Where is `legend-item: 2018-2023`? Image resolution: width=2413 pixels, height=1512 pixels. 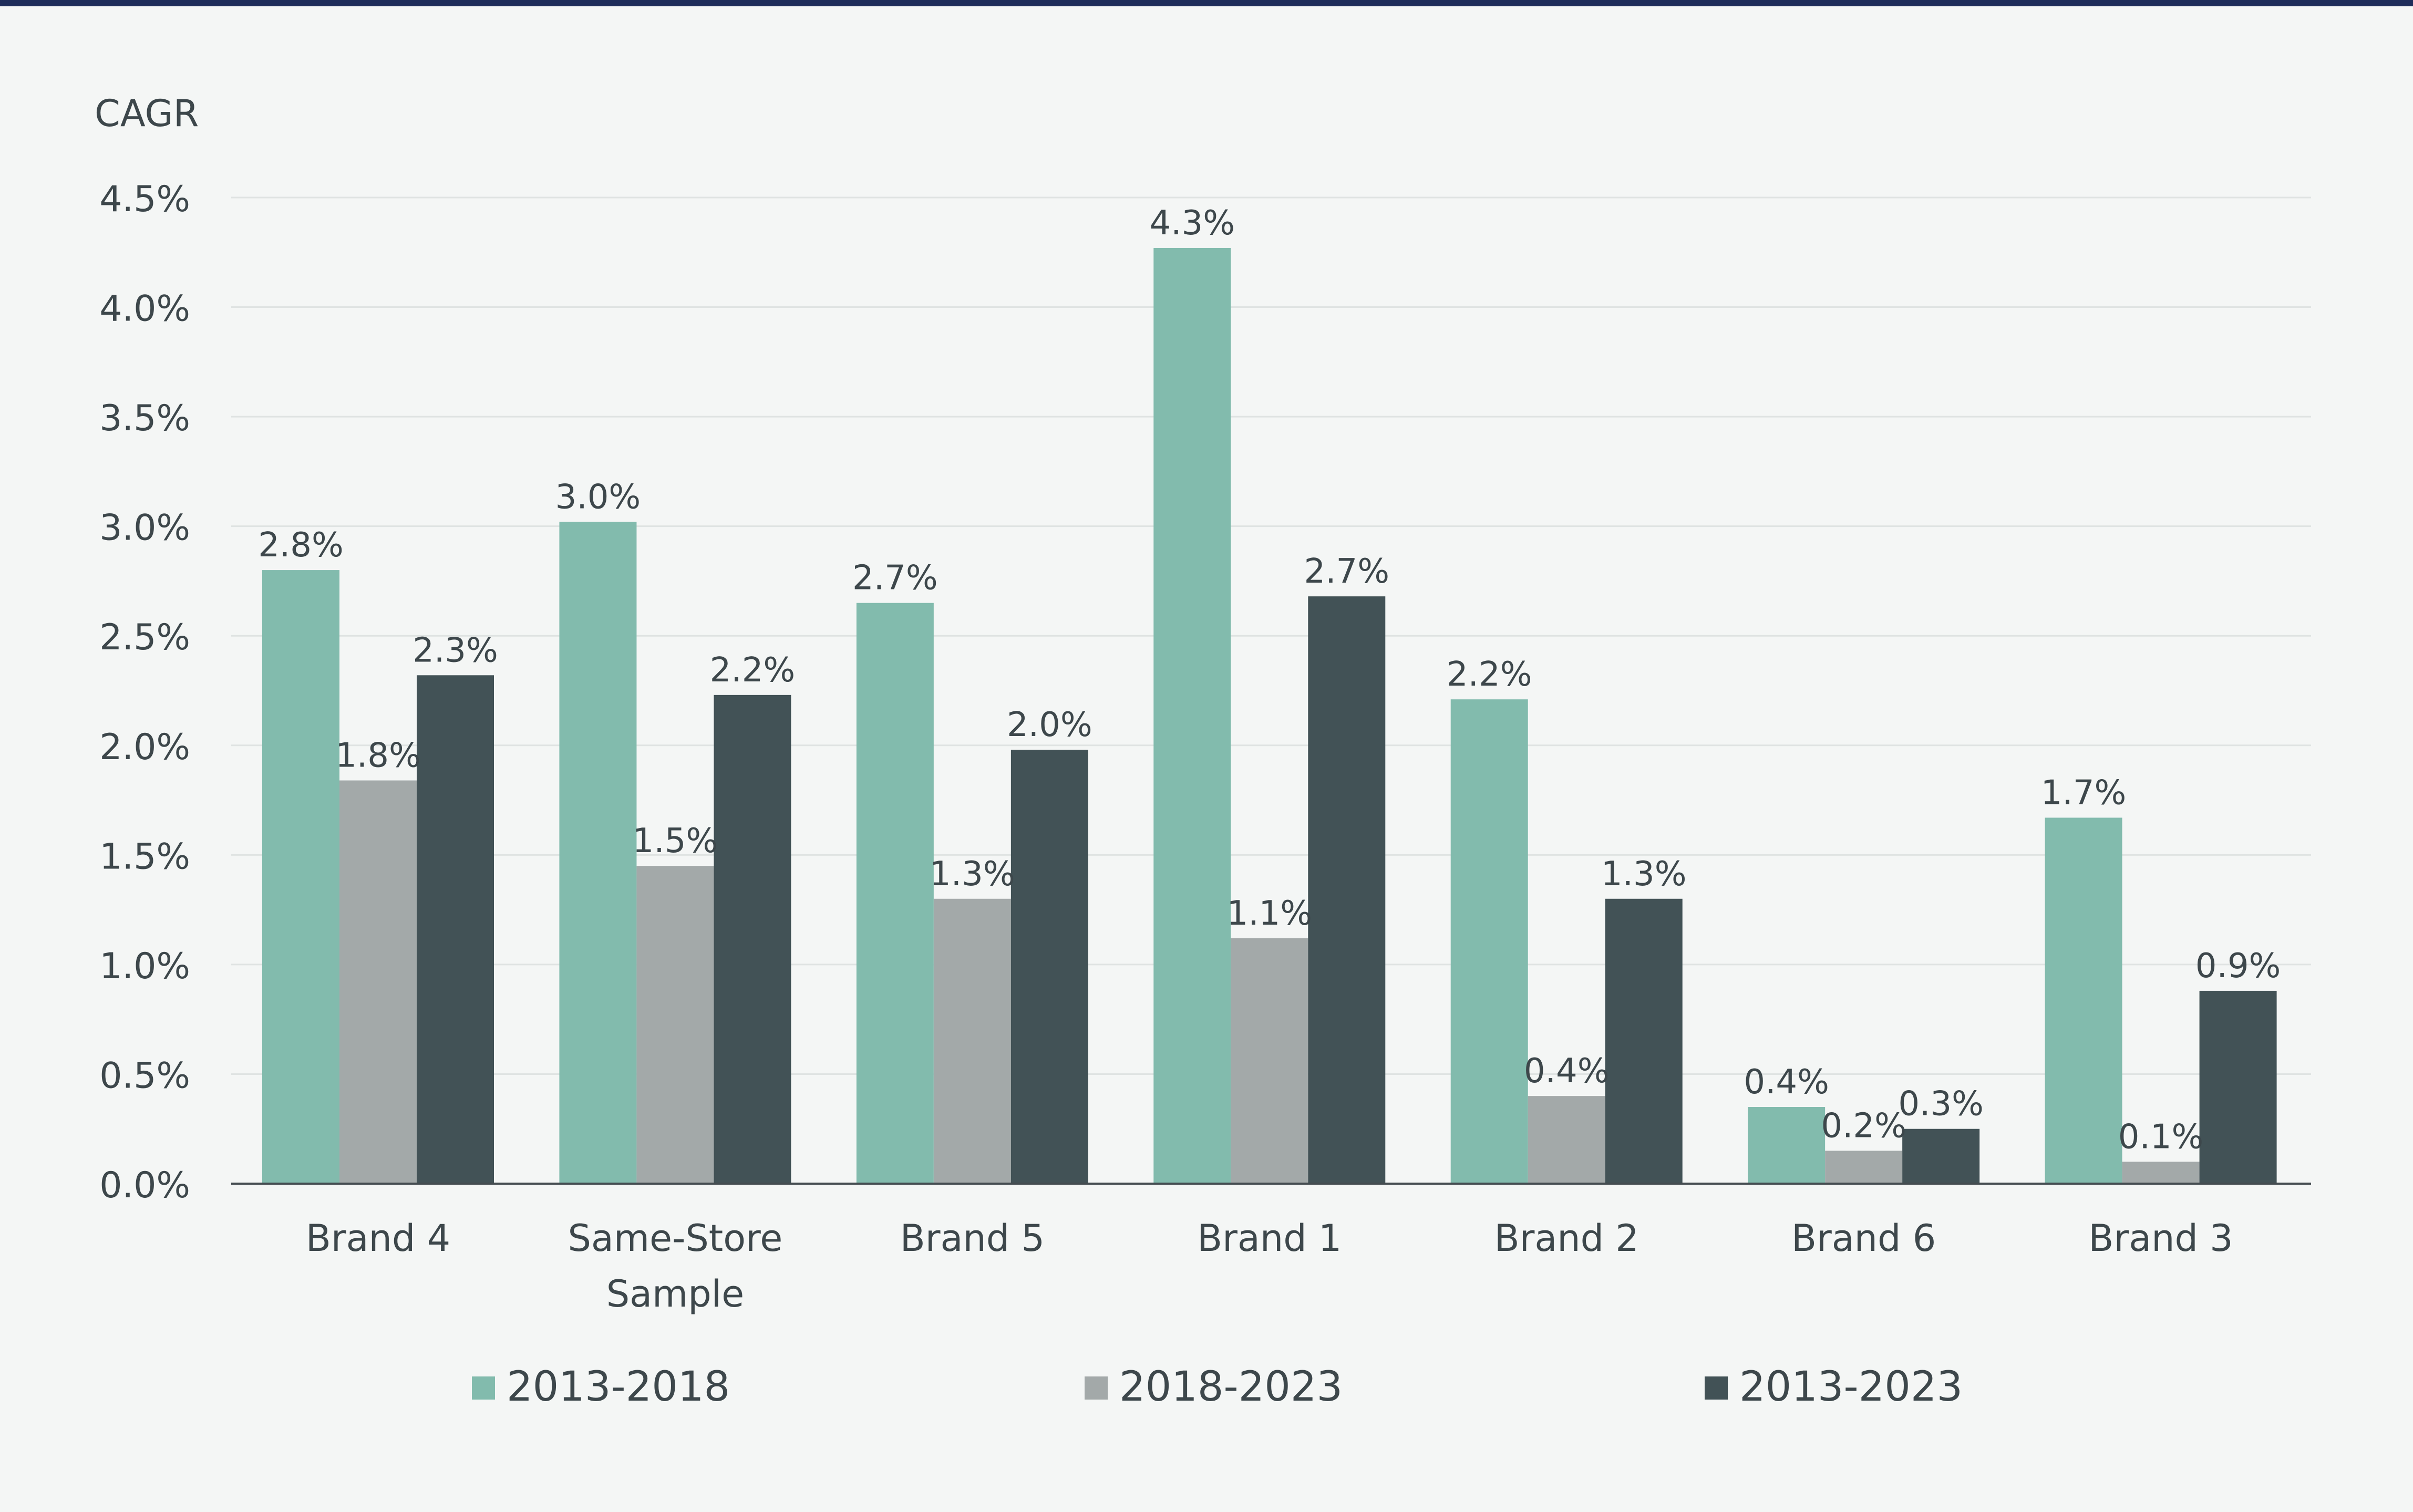
legend-item: 2018-2023 is located at coordinates (1214, 1387).